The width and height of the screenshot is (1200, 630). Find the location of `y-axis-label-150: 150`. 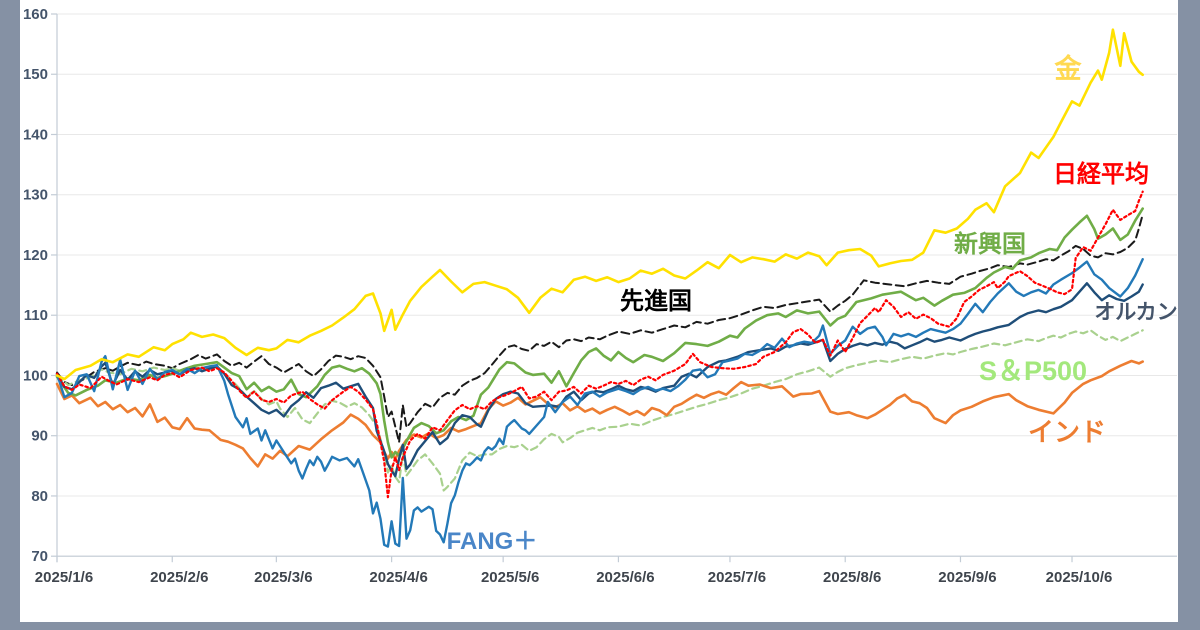

y-axis-label-150: 150 is located at coordinates (35, 74).